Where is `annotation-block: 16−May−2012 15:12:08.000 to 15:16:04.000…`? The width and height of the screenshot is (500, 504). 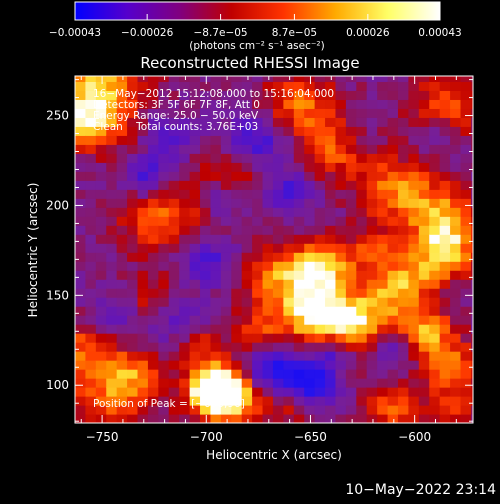
annotation-block: 16−May−2012 15:12:08.000 to 15:16:04.000… is located at coordinates (213, 110).